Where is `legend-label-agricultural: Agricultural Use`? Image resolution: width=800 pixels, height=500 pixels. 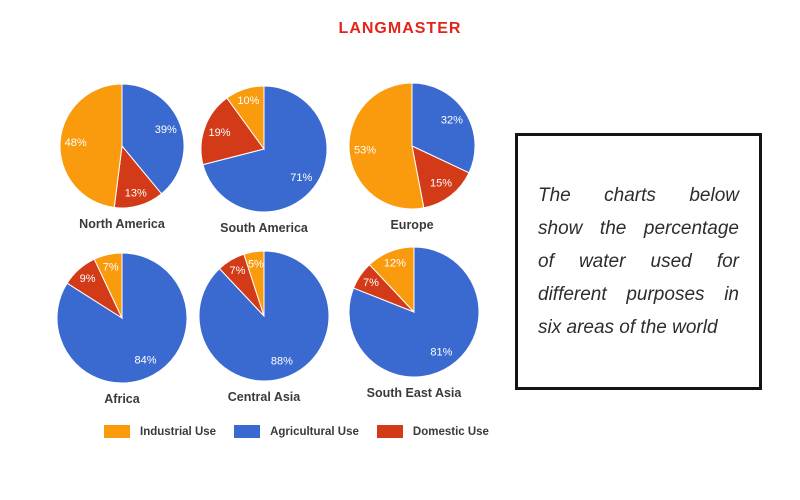 legend-label-agricultural: Agricultural Use is located at coordinates (314, 431).